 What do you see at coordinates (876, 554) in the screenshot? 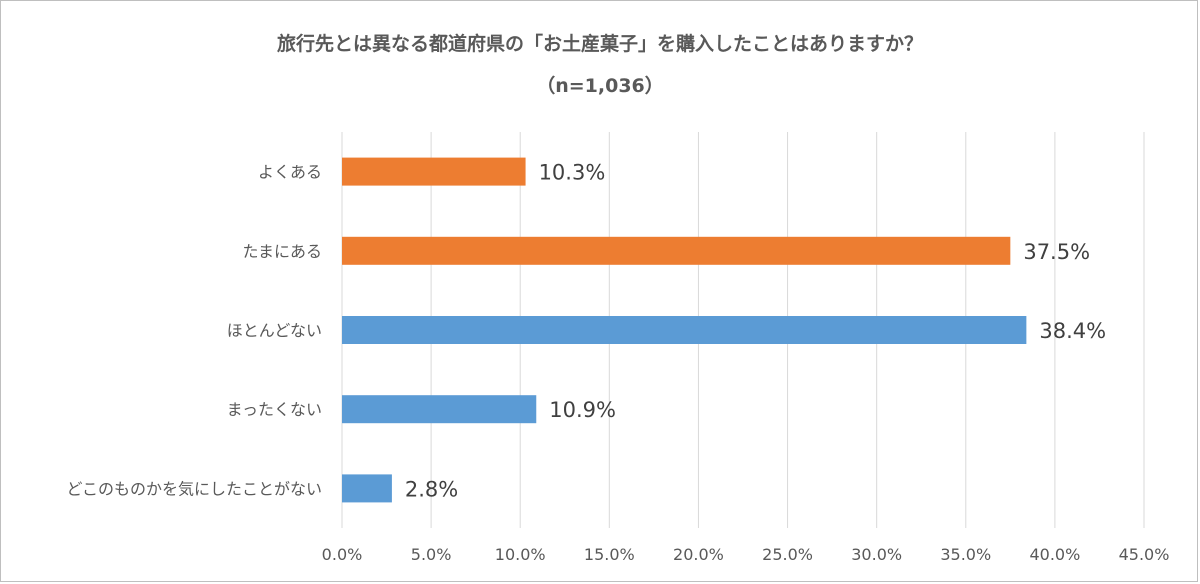
I see `x-tick-label: 30.0%` at bounding box center [876, 554].